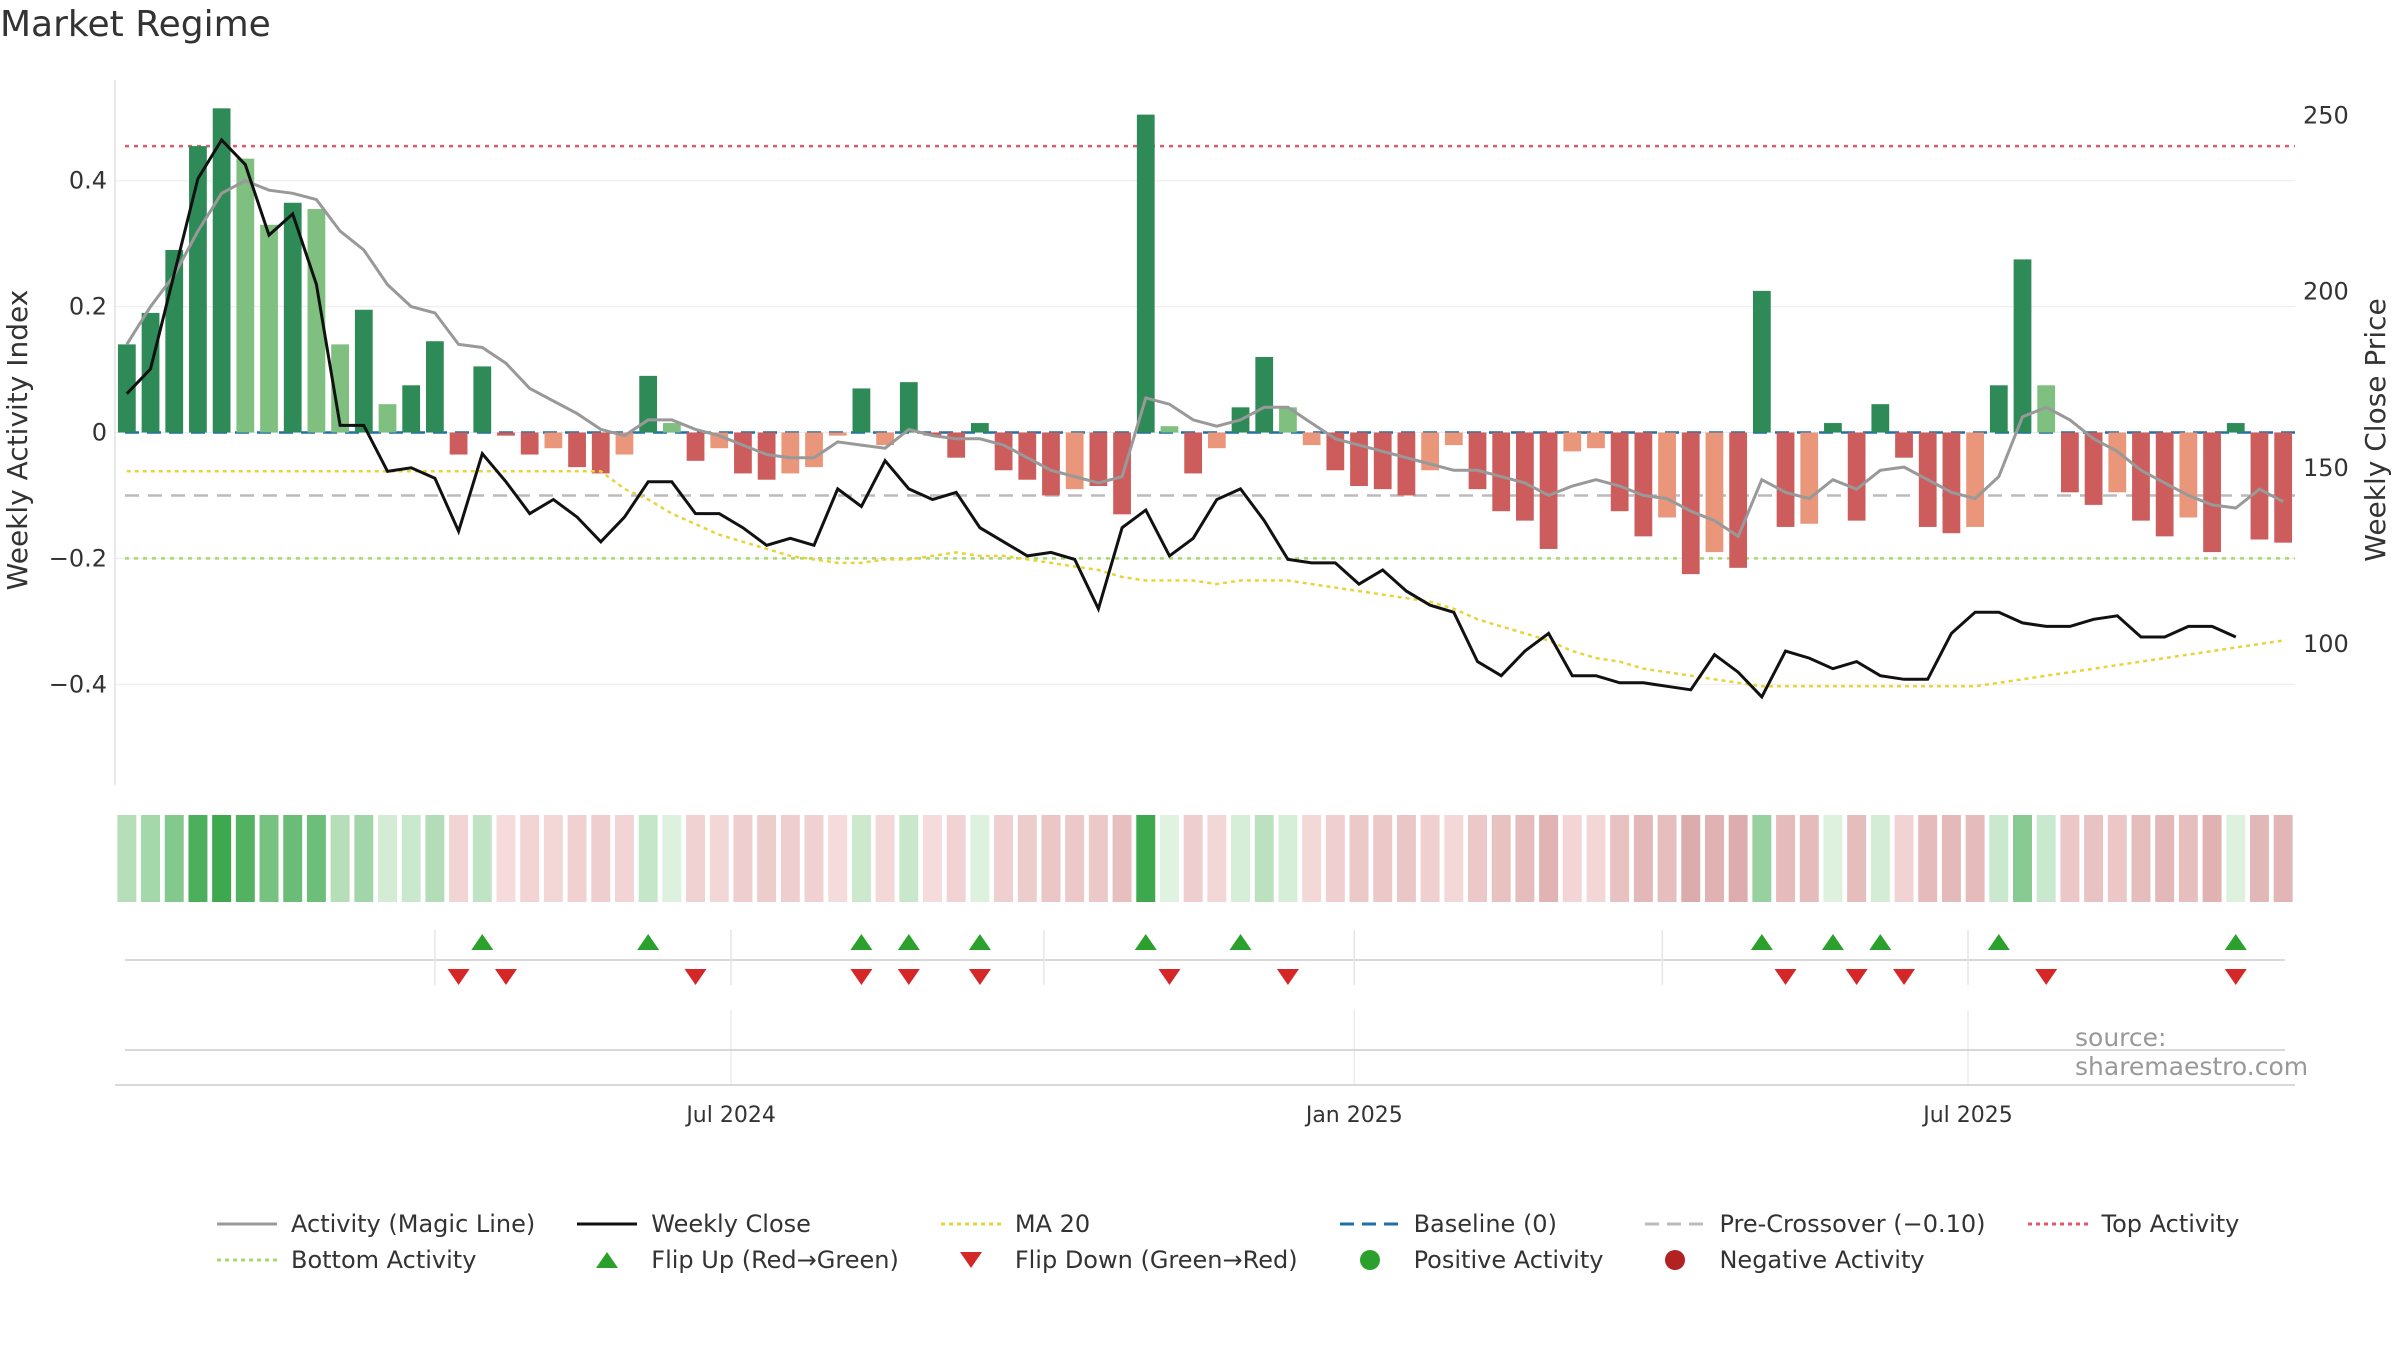 Image resolution: width=2400 pixels, height=1350 pixels. Describe the element at coordinates (99, 433) in the screenshot. I see `y-left-tick-label: 0` at that location.